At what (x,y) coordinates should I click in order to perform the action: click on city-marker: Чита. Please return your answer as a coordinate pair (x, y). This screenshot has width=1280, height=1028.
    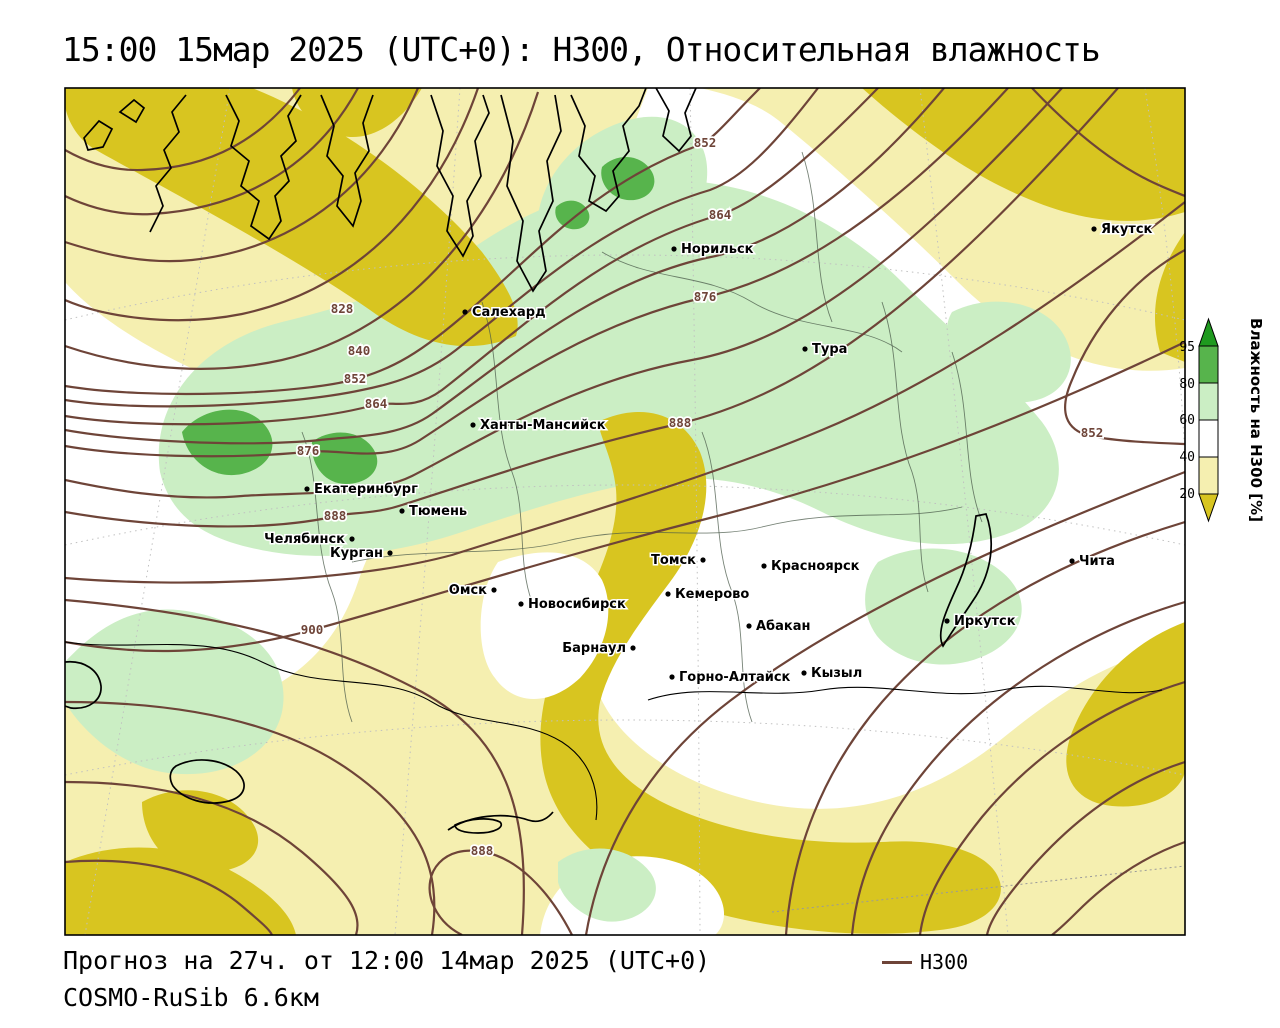
    Looking at the image, I should click on (1092, 562).